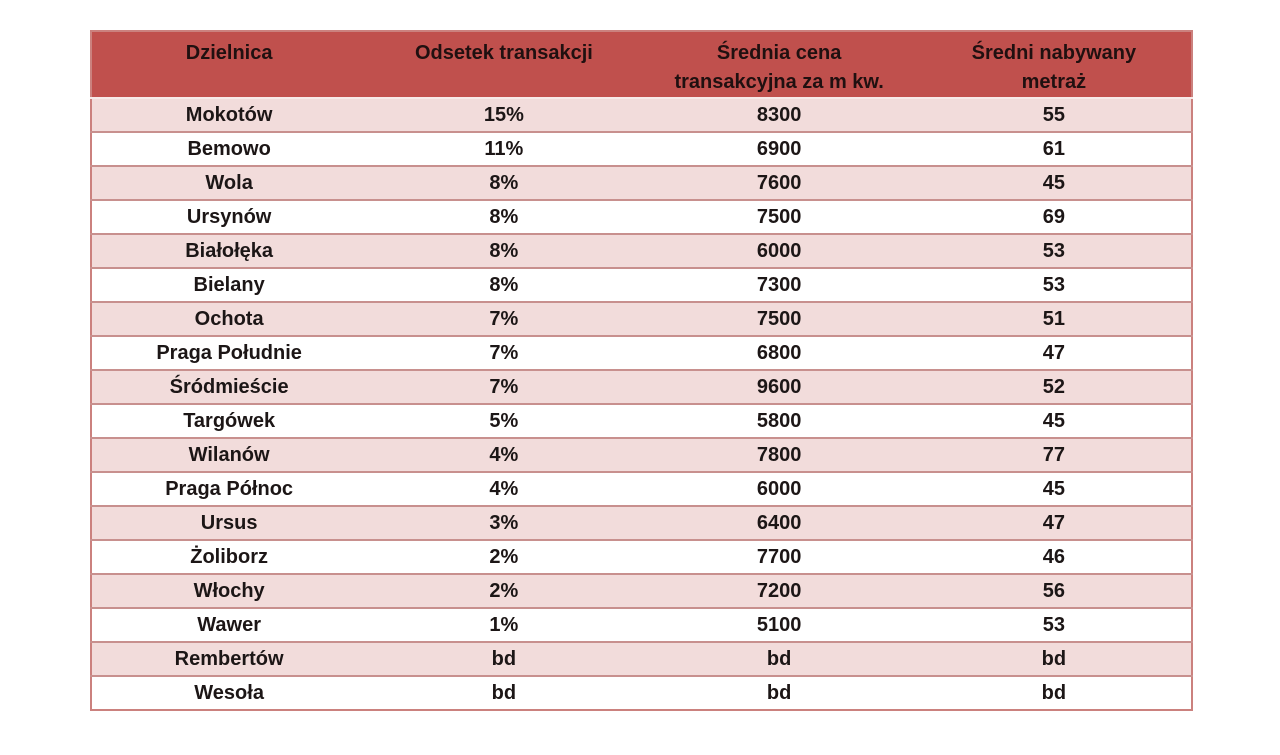 This screenshot has width=1280, height=755. Describe the element at coordinates (779, 53) in the screenshot. I see `header-line: Średnia cena` at that location.